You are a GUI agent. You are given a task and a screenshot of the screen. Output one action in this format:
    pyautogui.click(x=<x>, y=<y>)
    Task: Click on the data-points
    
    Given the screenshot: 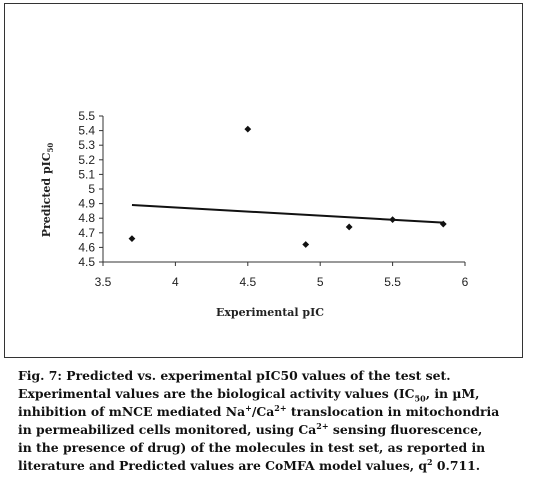 What is the action you would take?
    pyautogui.click(x=287, y=186)
    